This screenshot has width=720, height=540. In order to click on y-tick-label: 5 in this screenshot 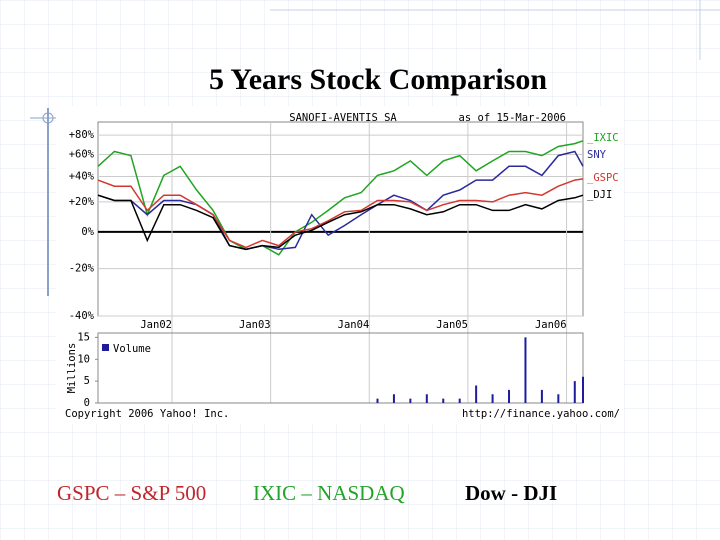, I will do `click(87, 381)`.